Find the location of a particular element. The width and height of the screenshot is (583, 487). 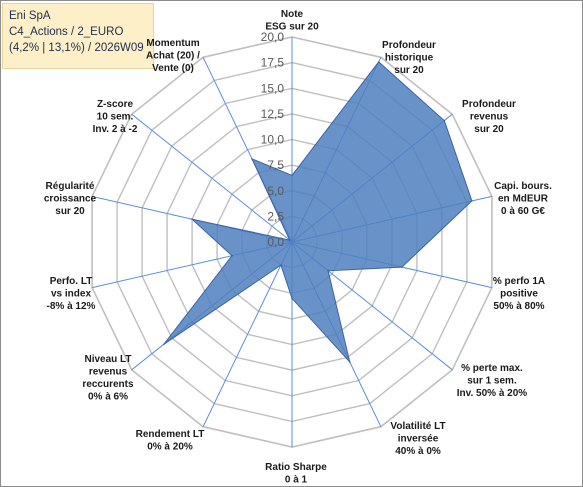

axis-label-line: reccurents is located at coordinates (108, 384).